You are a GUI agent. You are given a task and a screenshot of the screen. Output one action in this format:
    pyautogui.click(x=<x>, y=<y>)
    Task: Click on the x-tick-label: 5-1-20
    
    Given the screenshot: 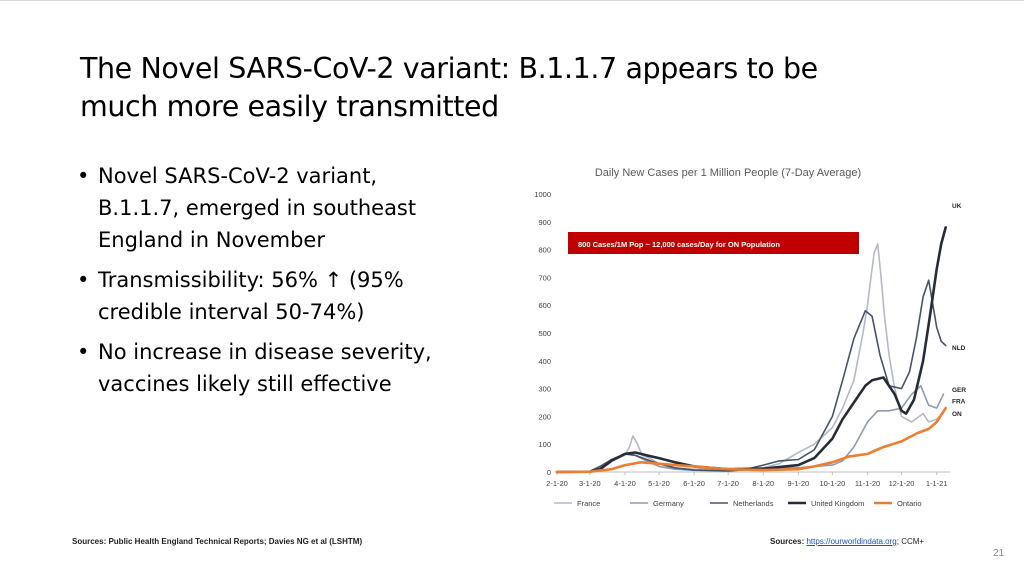 What is the action you would take?
    pyautogui.click(x=659, y=483)
    